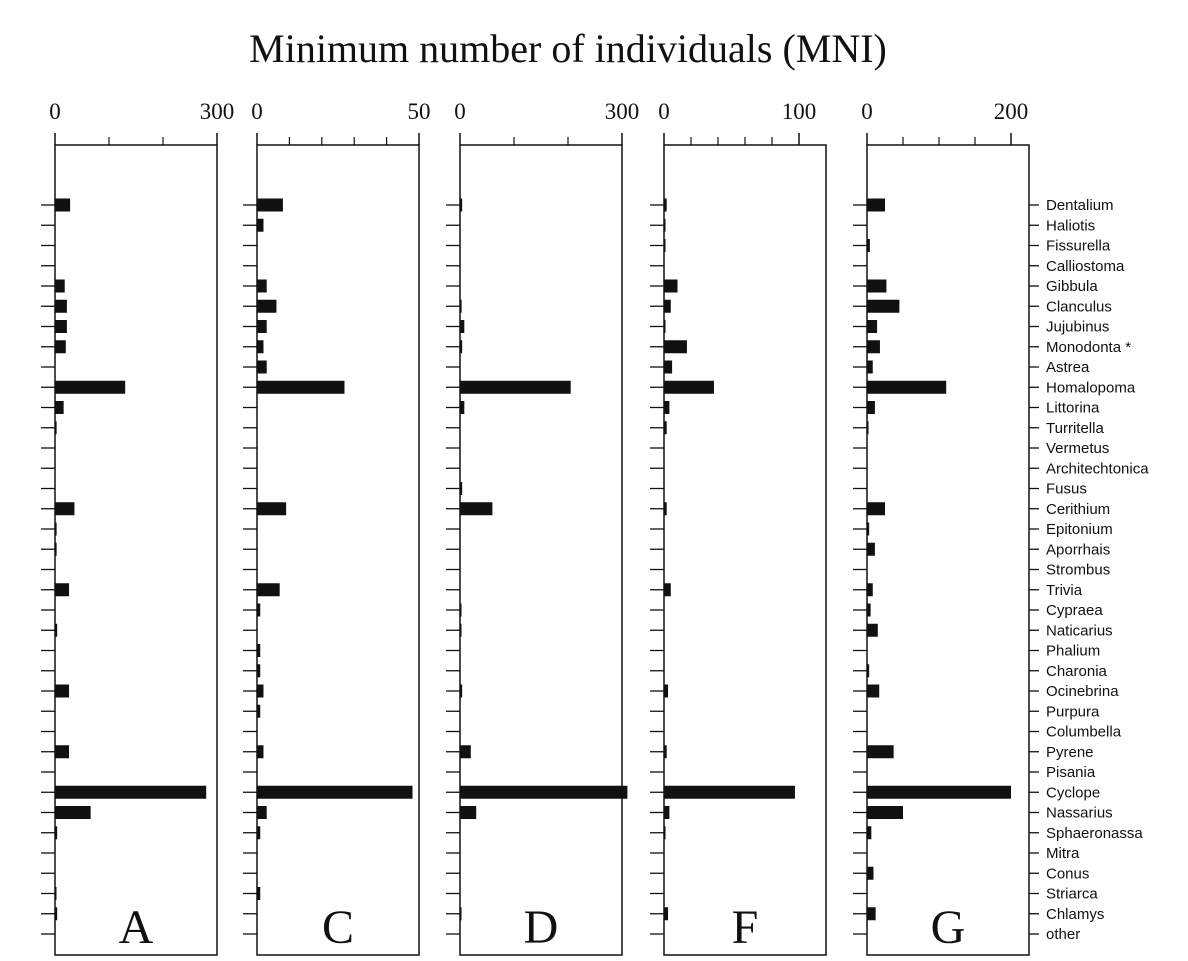  Describe the element at coordinates (56, 630) in the screenshot. I see `bar-a-naticarius` at that location.